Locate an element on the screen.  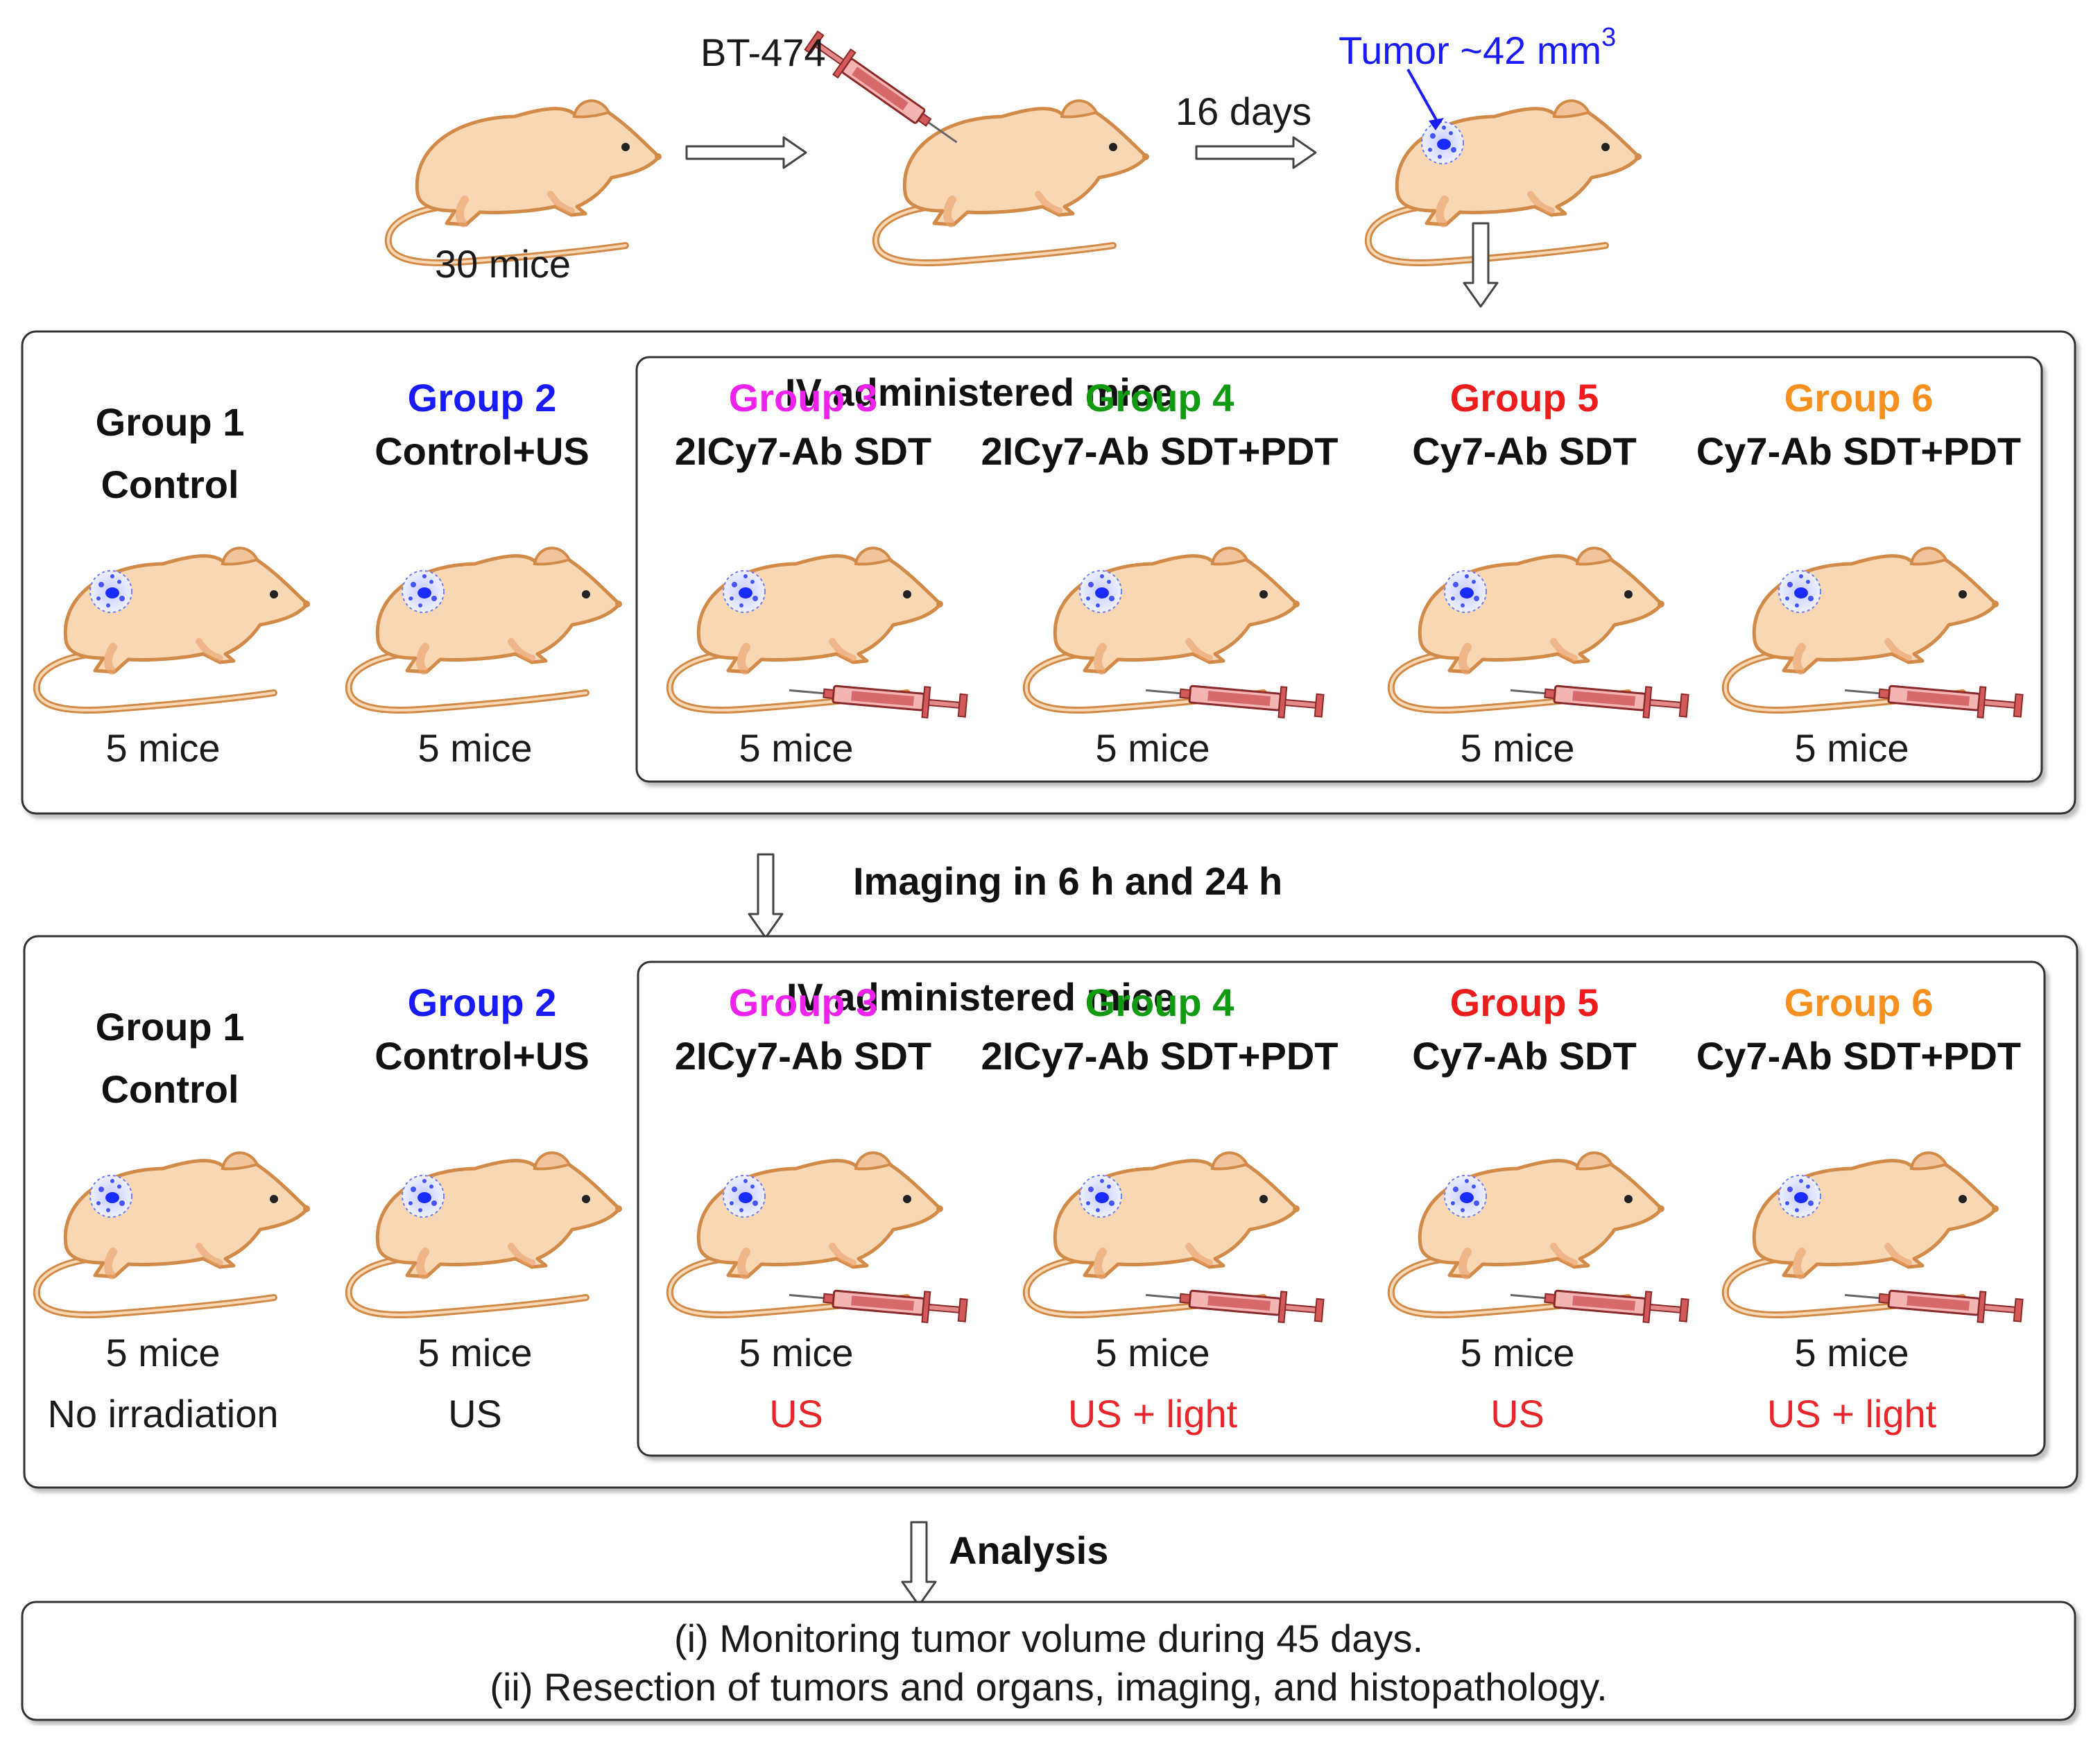
injected-mouse-icon is located at coordinates (1012, 182).